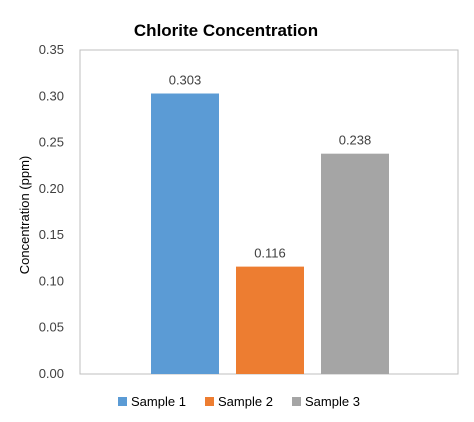 Image resolution: width=474 pixels, height=422 pixels. I want to click on y-axis-label: Concentration (ppm), so click(24, 215).